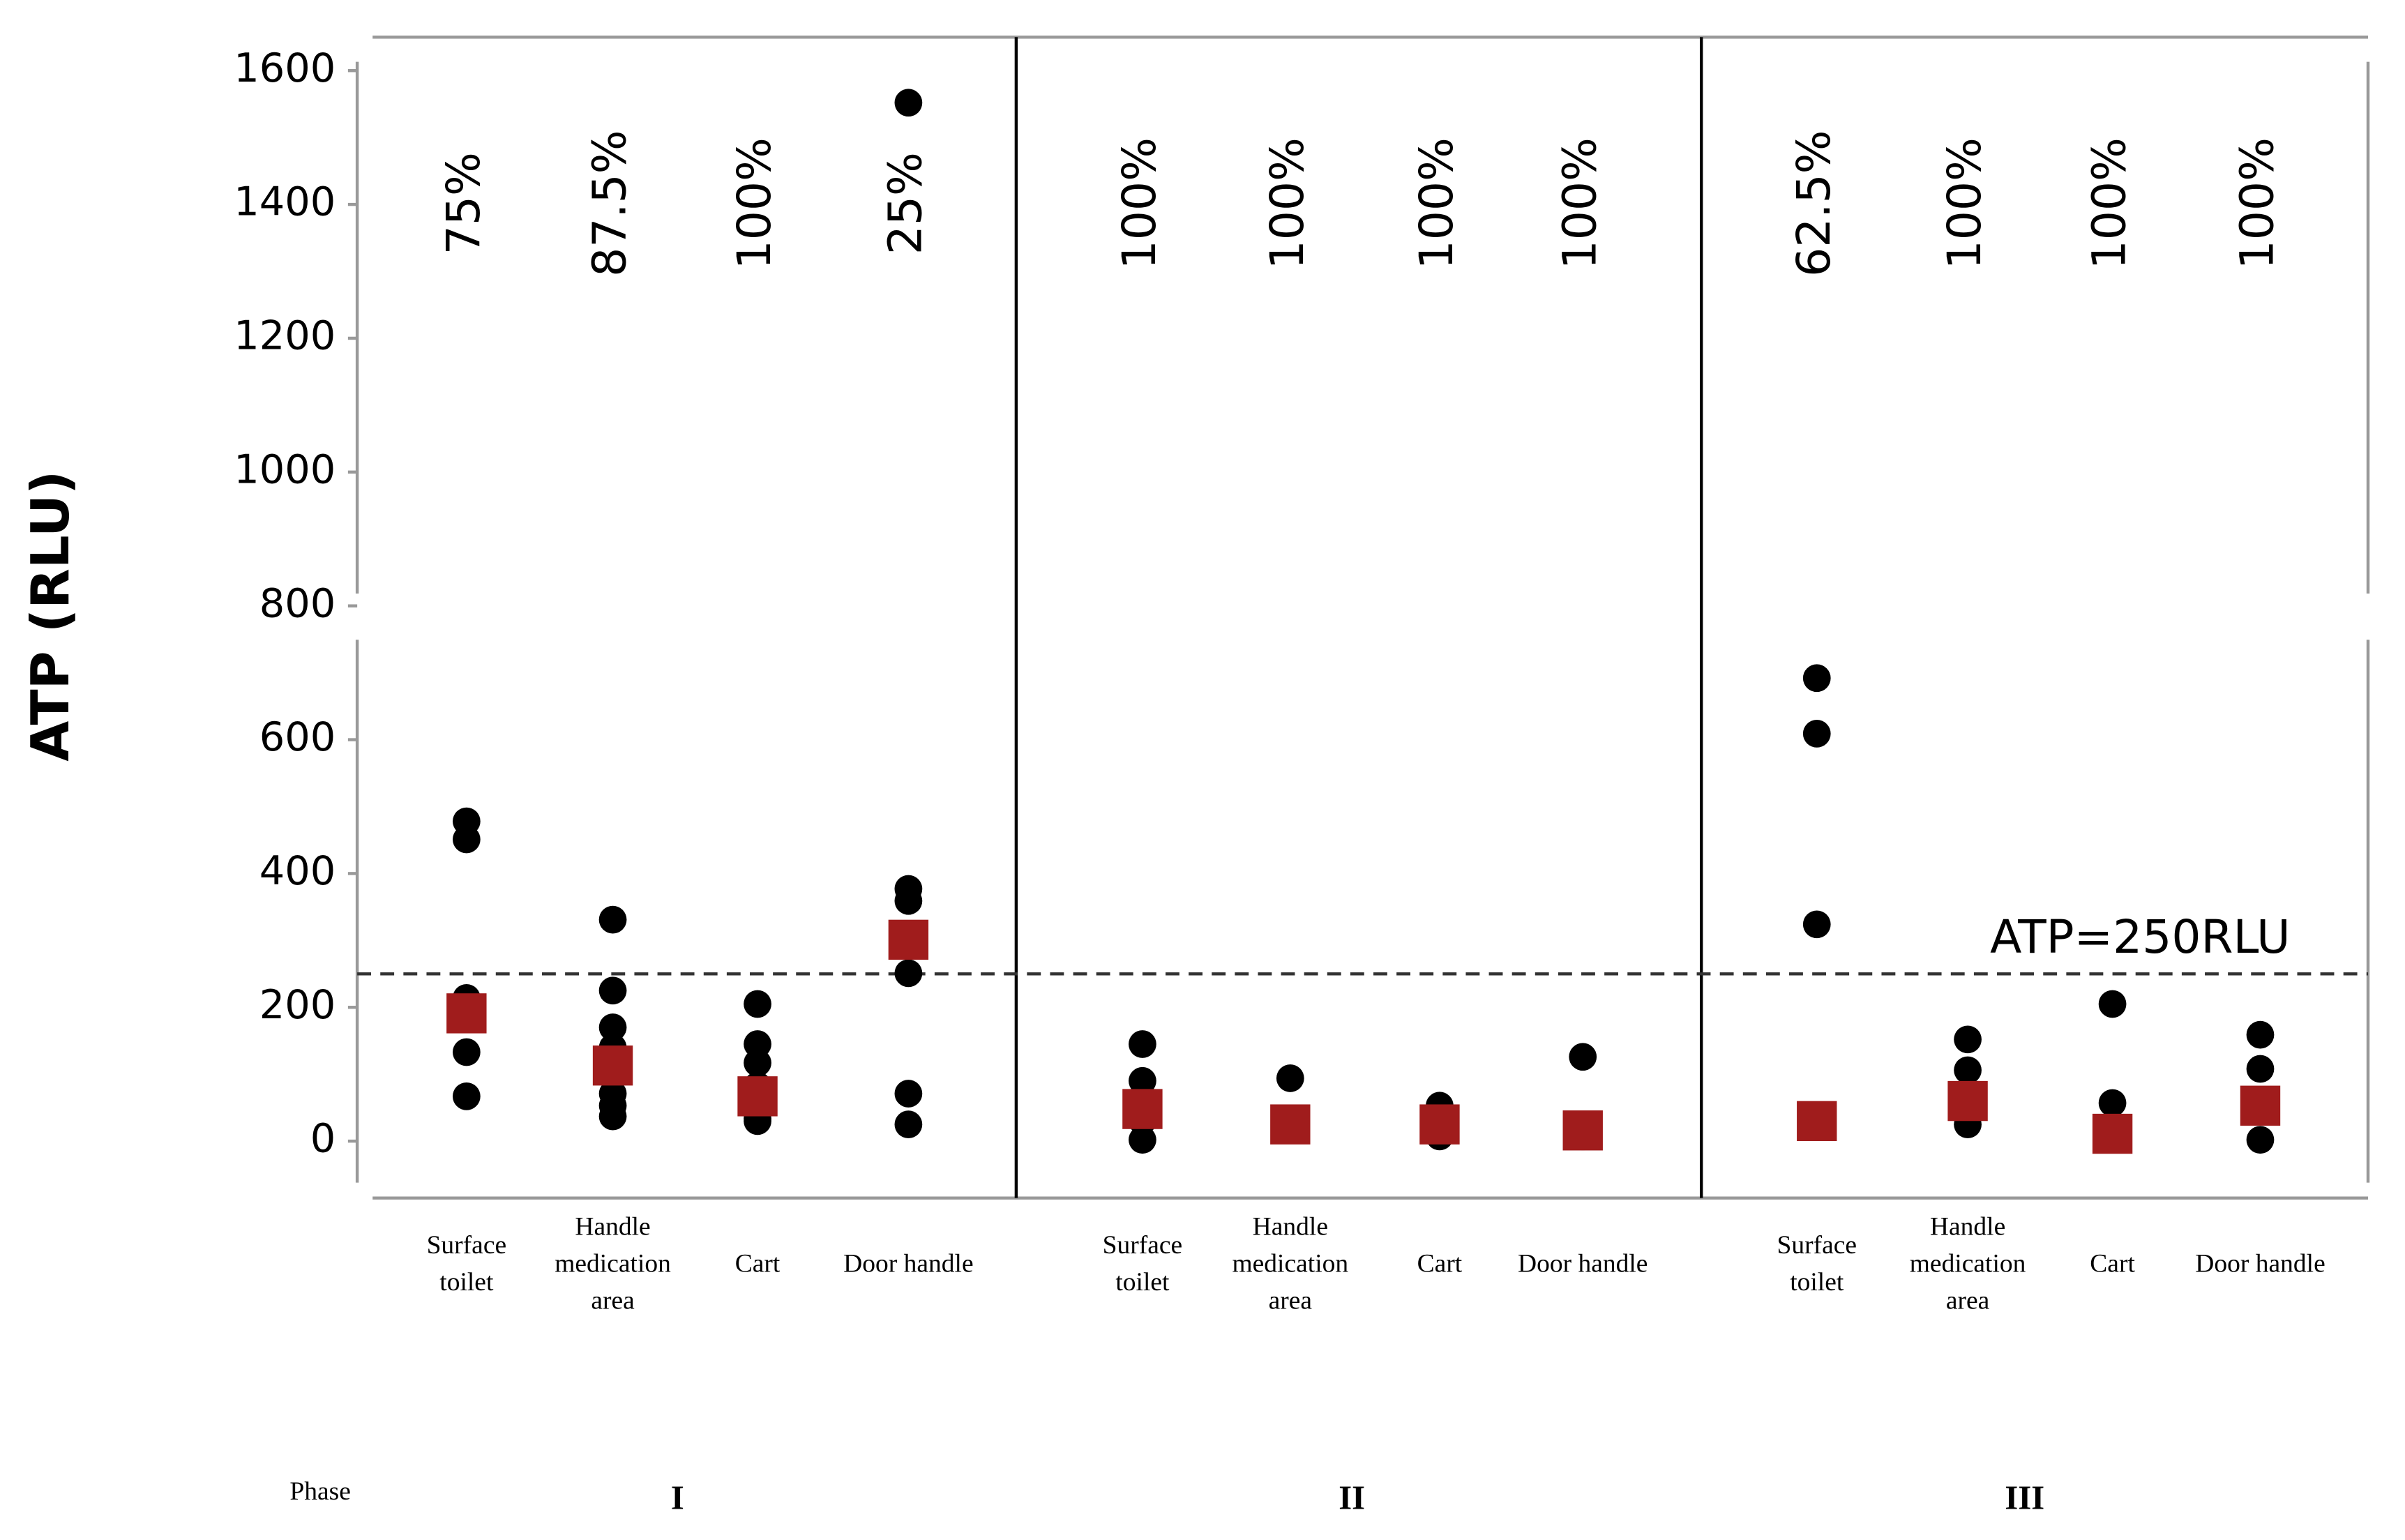 The width and height of the screenshot is (2405, 1540). Describe the element at coordinates (297, 737) in the screenshot. I see `y-tick-label: 600` at that location.